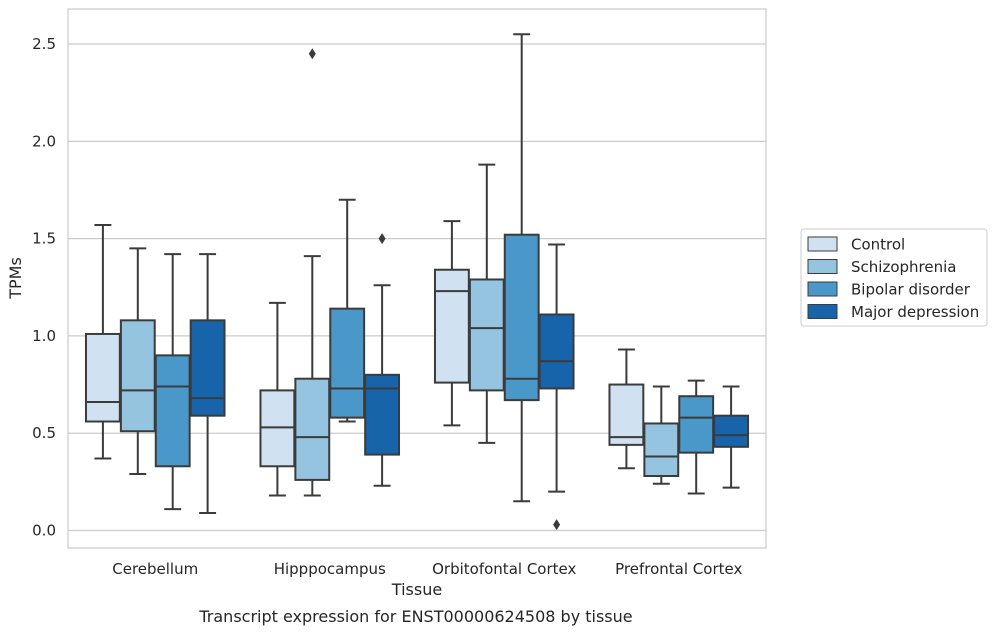 Image resolution: width=997 pixels, height=634 pixels. I want to click on y-tick-label: 0.0, so click(44, 530).